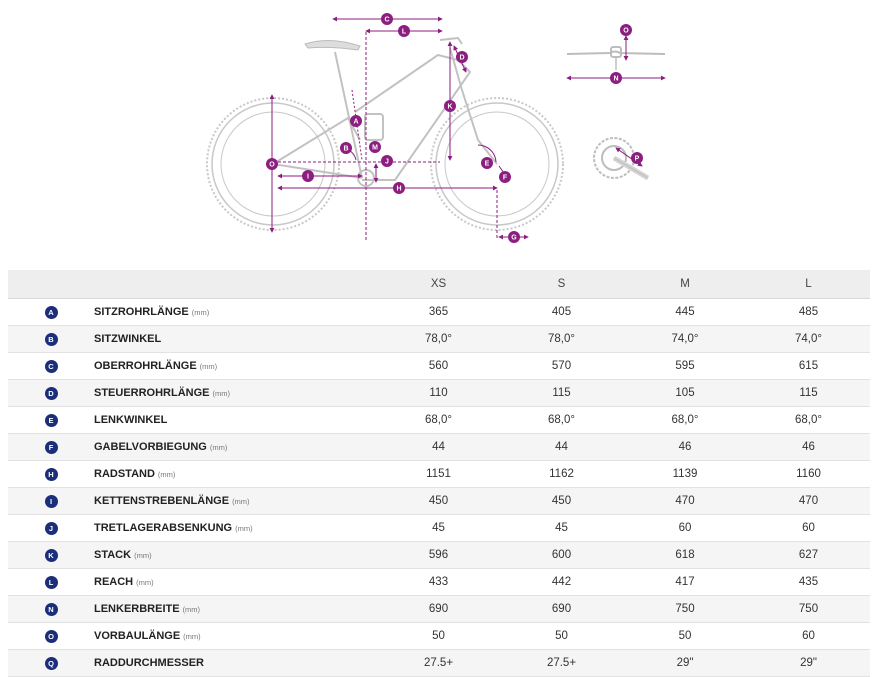  Describe the element at coordinates (399, 188) in the screenshot. I see `label-h: H` at that location.